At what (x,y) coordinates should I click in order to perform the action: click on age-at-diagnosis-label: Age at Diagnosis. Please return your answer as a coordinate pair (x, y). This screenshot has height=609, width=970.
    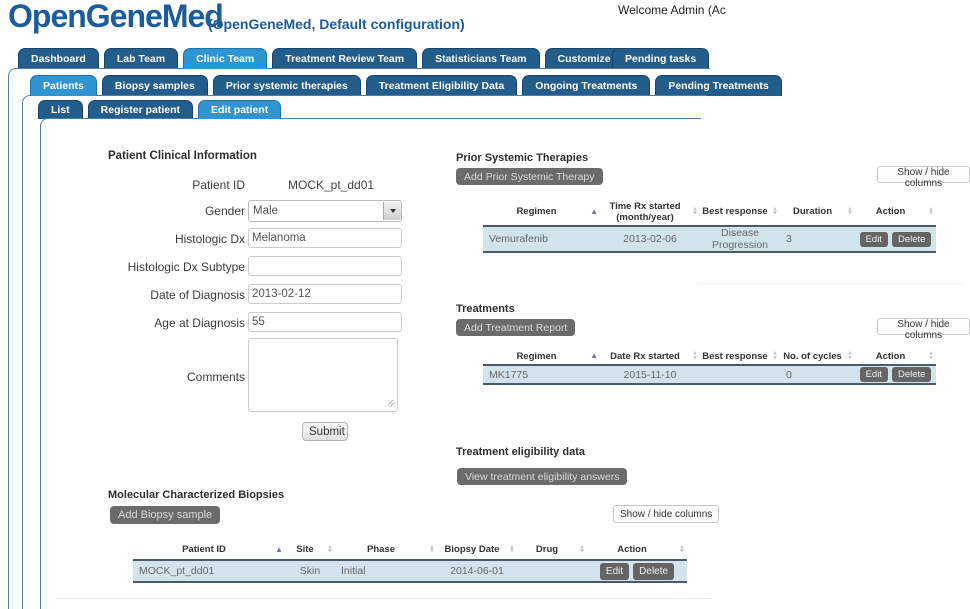
    Looking at the image, I should click on (199, 323).